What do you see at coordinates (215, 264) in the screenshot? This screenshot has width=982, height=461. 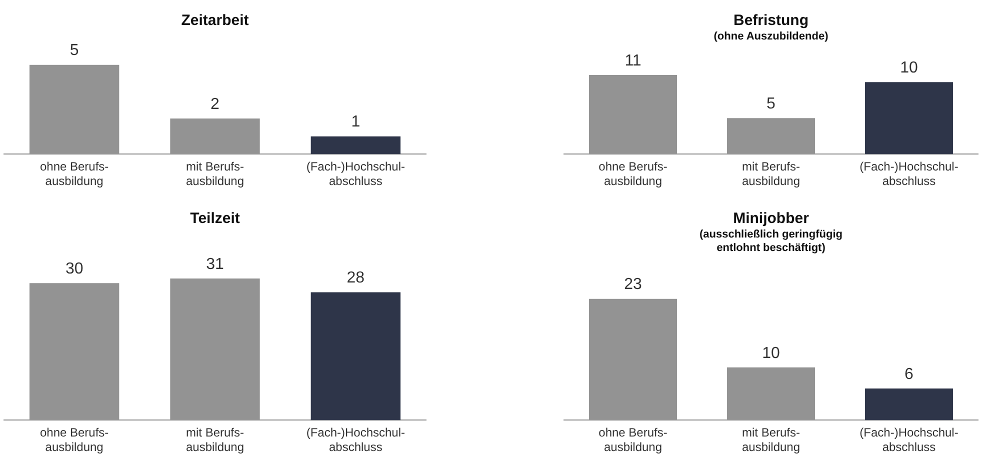 I see `data-label: 31` at bounding box center [215, 264].